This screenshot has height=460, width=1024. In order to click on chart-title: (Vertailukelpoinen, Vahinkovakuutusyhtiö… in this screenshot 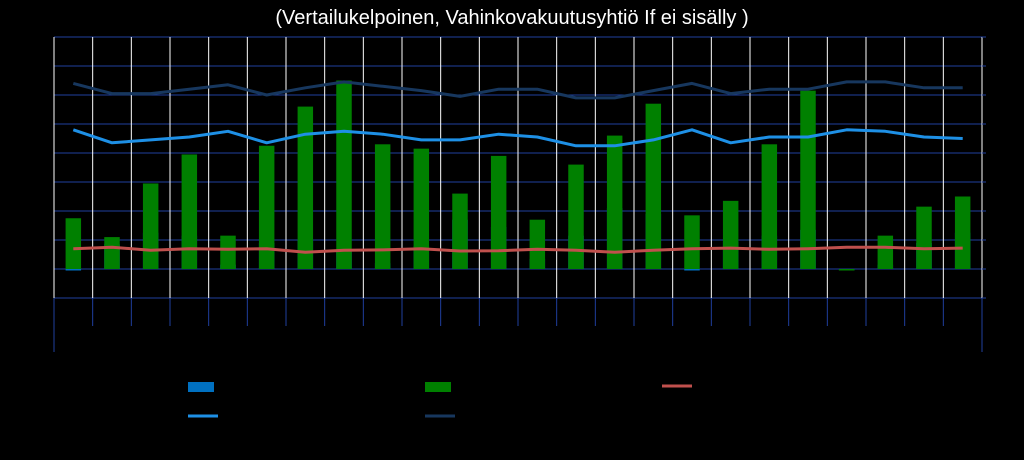, I will do `click(512, 18)`.